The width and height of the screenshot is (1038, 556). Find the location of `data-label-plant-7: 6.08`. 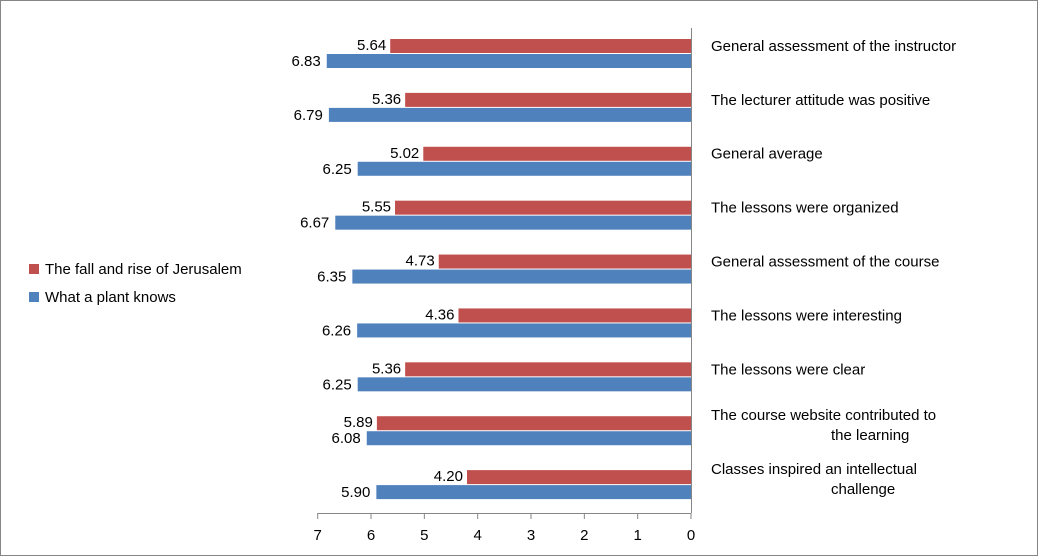

data-label-plant-7: 6.08 is located at coordinates (346, 438).